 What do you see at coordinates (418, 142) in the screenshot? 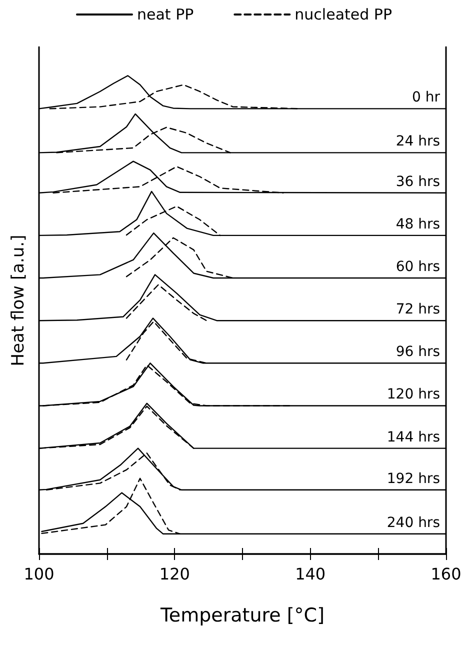
I see `annotation: 24 hrs` at bounding box center [418, 142].